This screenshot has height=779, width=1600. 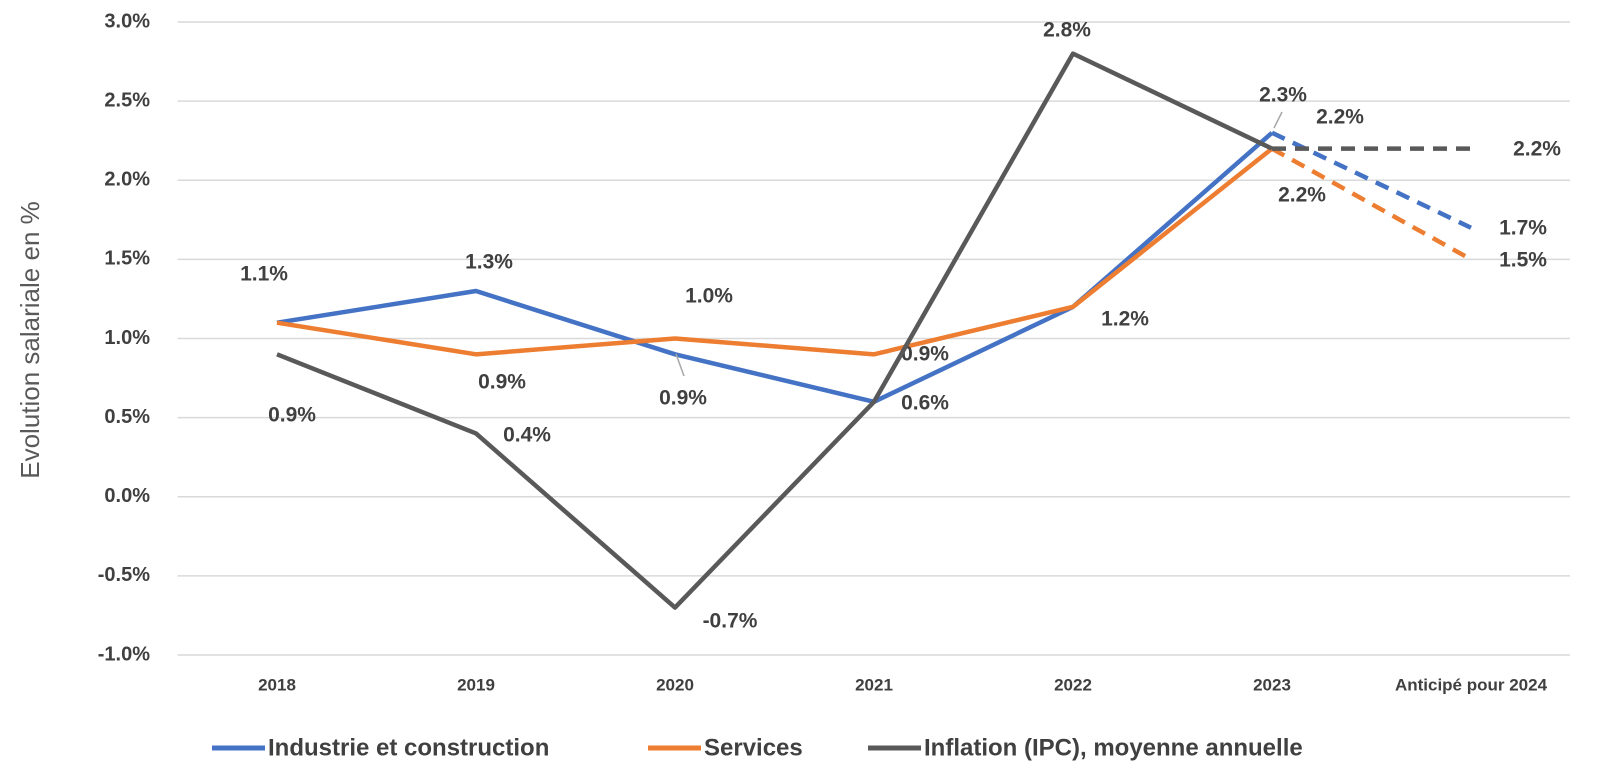 What do you see at coordinates (1067, 30) in the screenshot?
I see `data-label: 2.8%` at bounding box center [1067, 30].